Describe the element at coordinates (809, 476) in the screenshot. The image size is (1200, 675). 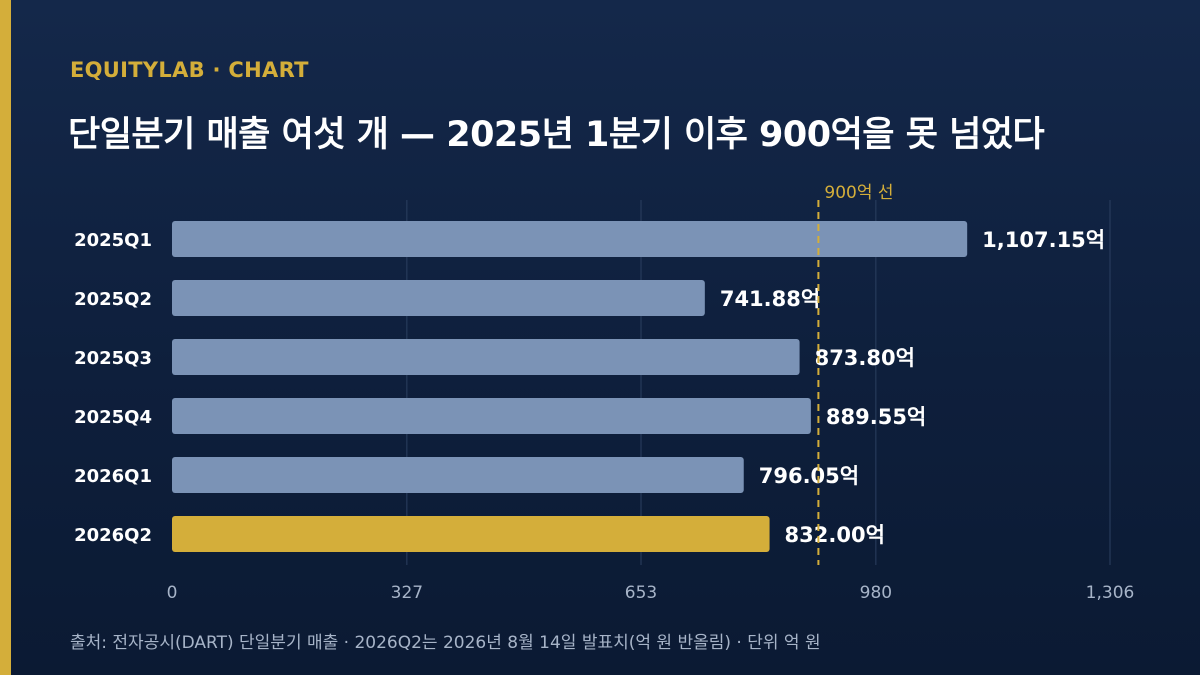
I see `value-label: 796.05억` at that location.